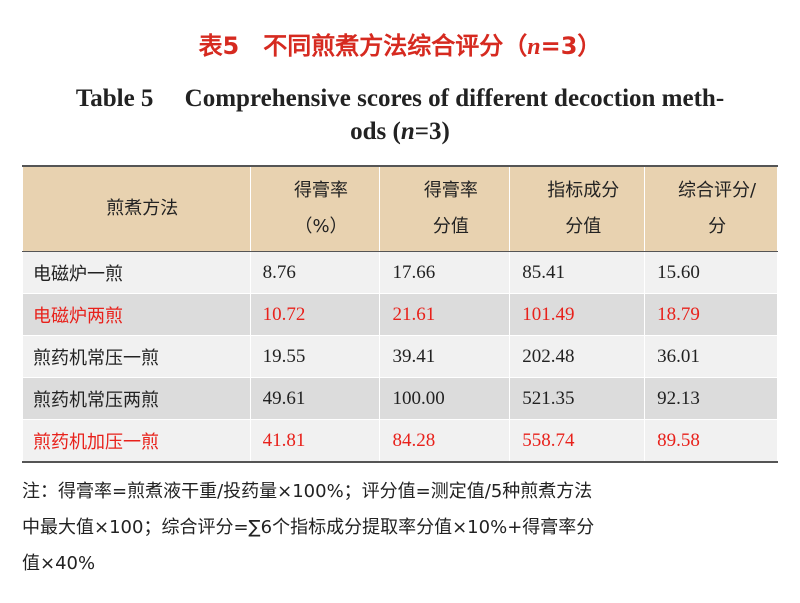 This screenshot has height=603, width=800. I want to click on header-text: 综合评分/, so click(717, 190).